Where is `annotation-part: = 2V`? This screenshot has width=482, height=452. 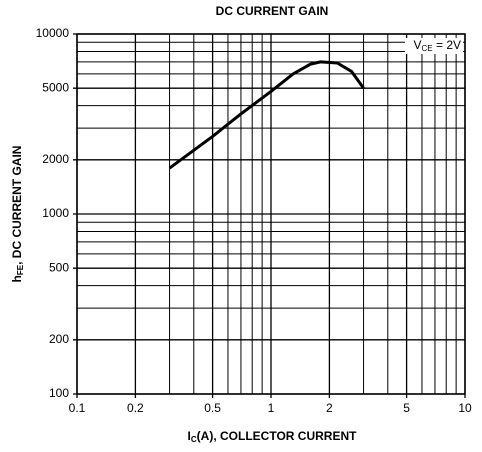
annotation-part: = 2V is located at coordinates (447, 45).